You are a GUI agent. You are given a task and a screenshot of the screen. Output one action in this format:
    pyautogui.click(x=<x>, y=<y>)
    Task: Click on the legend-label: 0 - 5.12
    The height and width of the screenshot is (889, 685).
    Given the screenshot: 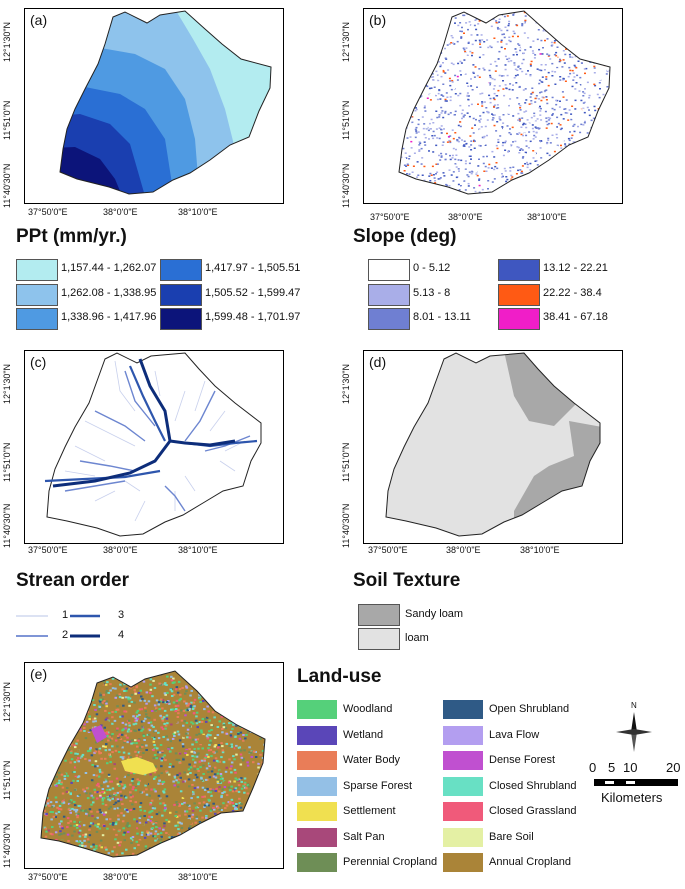 What is the action you would take?
    pyautogui.click(x=432, y=268)
    